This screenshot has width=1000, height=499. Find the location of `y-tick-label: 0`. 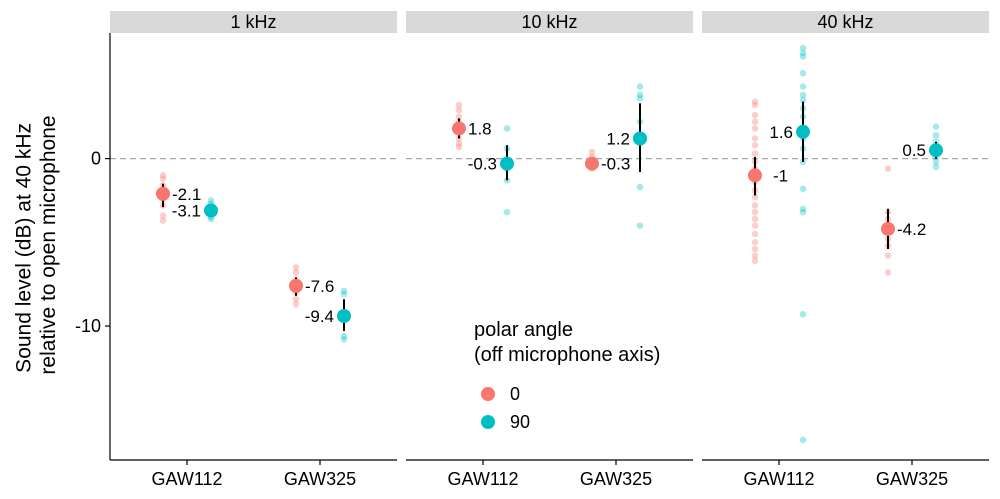

y-tick-label: 0 is located at coordinates (96, 159).